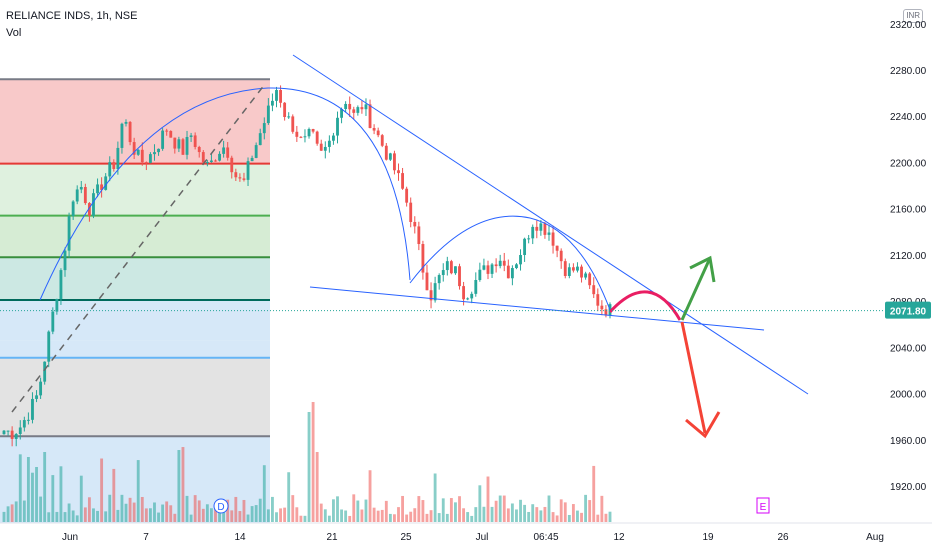  I want to click on y-tick-label: 2000.00, so click(908, 395).